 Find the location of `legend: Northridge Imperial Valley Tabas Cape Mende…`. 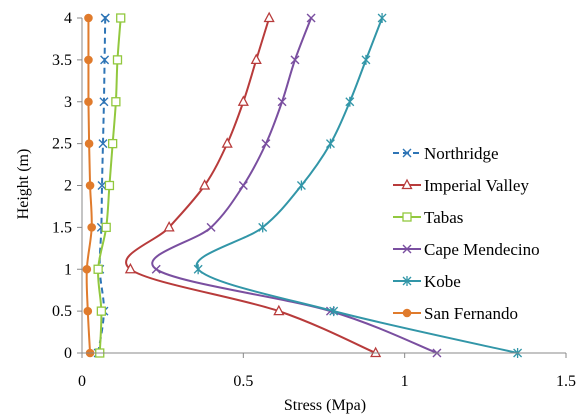

legend: Northridge Imperial Valley Tabas Cape Mende… is located at coordinates (466, 233).